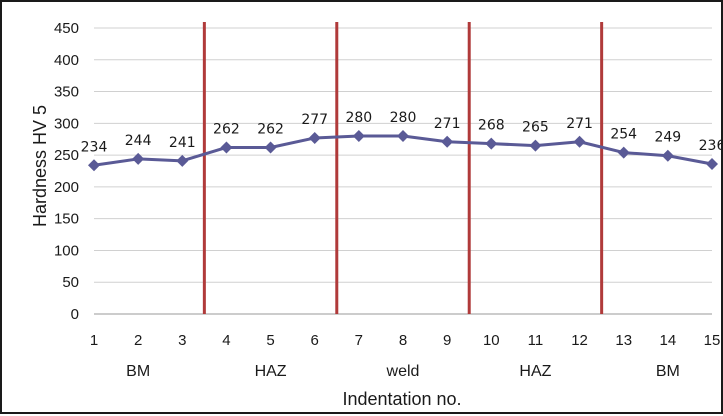  What do you see at coordinates (270, 340) in the screenshot?
I see `x-tick-label: 5` at bounding box center [270, 340].